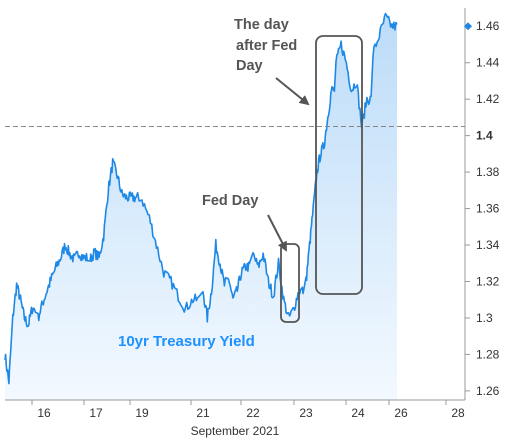  Describe the element at coordinates (292, 91) in the screenshot. I see `after-fed-arrow` at that location.